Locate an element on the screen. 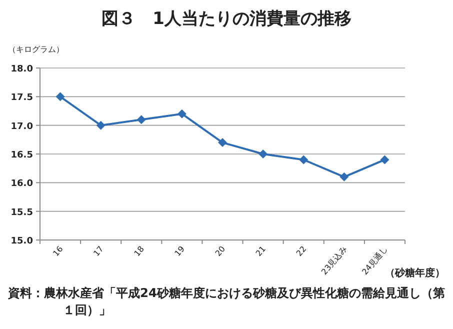 This screenshot has width=453, height=329. x-tick-label: 17 is located at coordinates (99, 251).